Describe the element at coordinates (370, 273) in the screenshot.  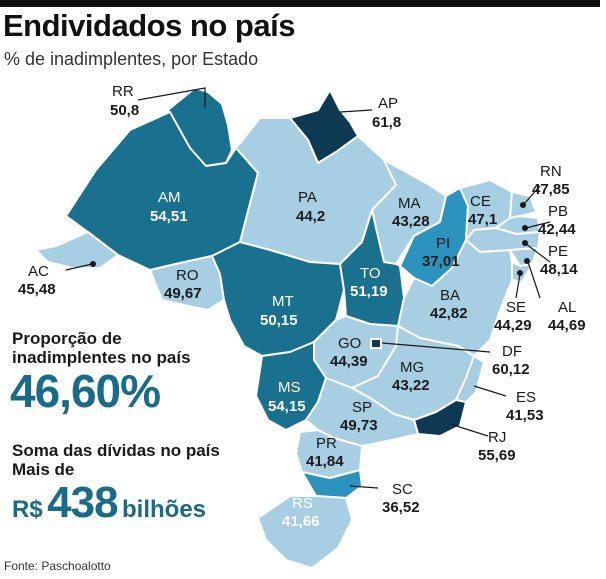
I see `label-to-code: TO` at that location.